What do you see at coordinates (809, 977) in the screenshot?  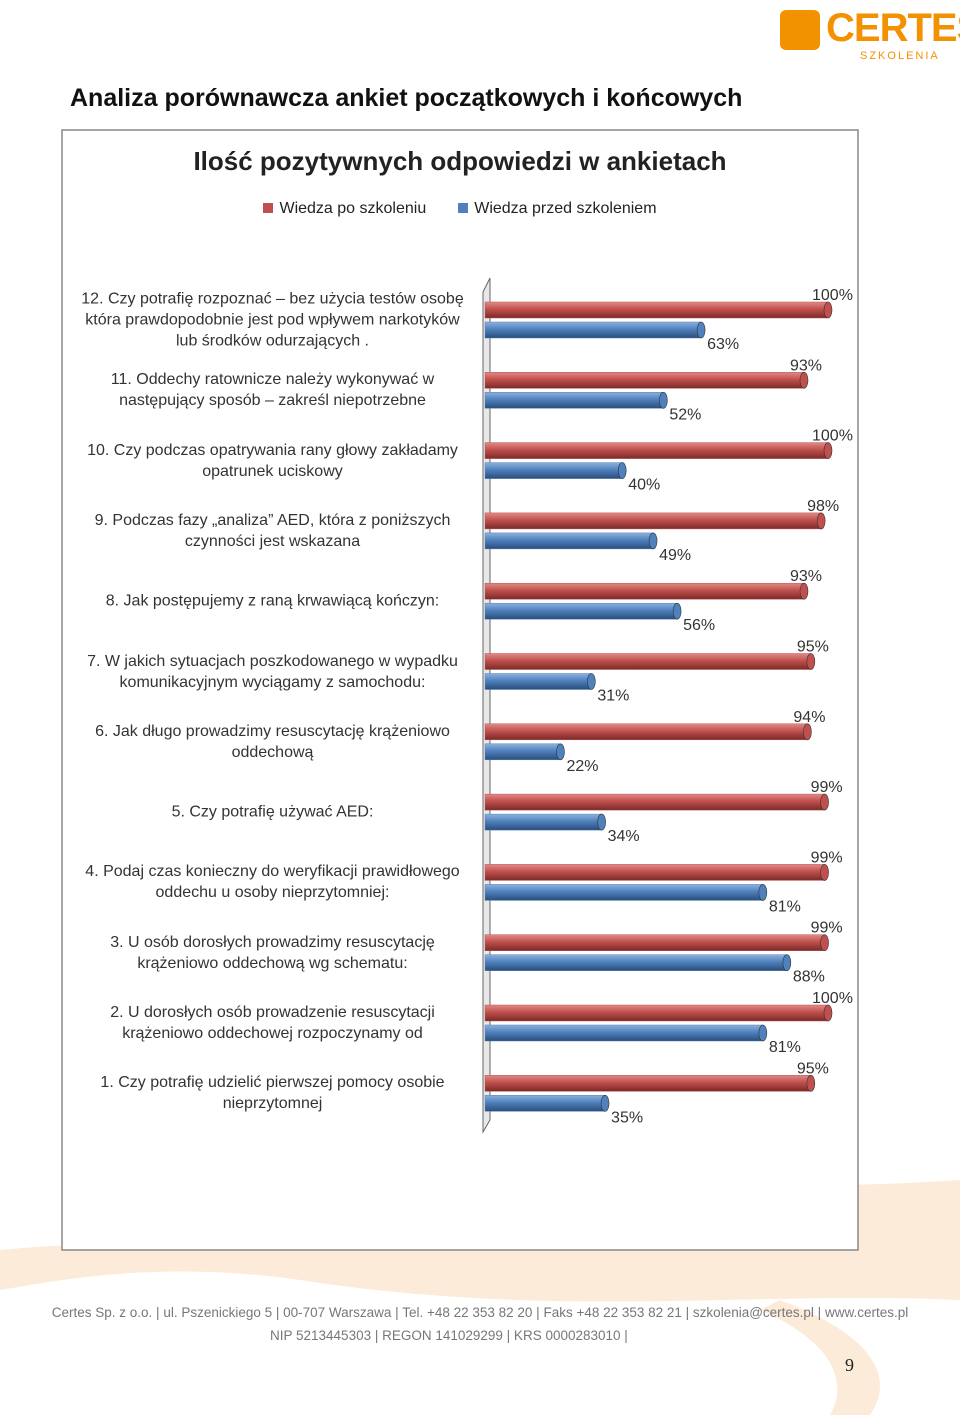 I see `value-label: 88%` at bounding box center [809, 977].